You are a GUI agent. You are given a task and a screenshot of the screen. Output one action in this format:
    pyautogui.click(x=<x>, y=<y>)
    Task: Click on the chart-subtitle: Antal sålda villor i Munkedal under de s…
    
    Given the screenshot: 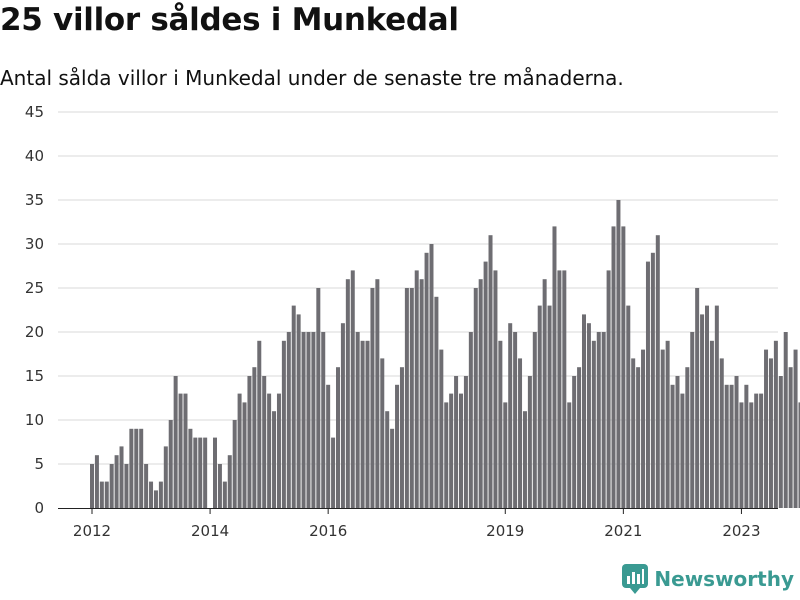 What is the action you would take?
    pyautogui.click(x=312, y=78)
    